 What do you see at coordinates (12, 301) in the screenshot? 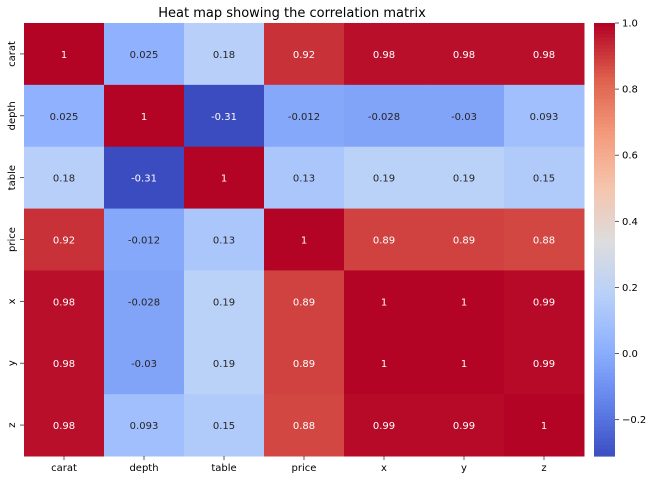
I see `y-tick-label: x` at bounding box center [12, 301].